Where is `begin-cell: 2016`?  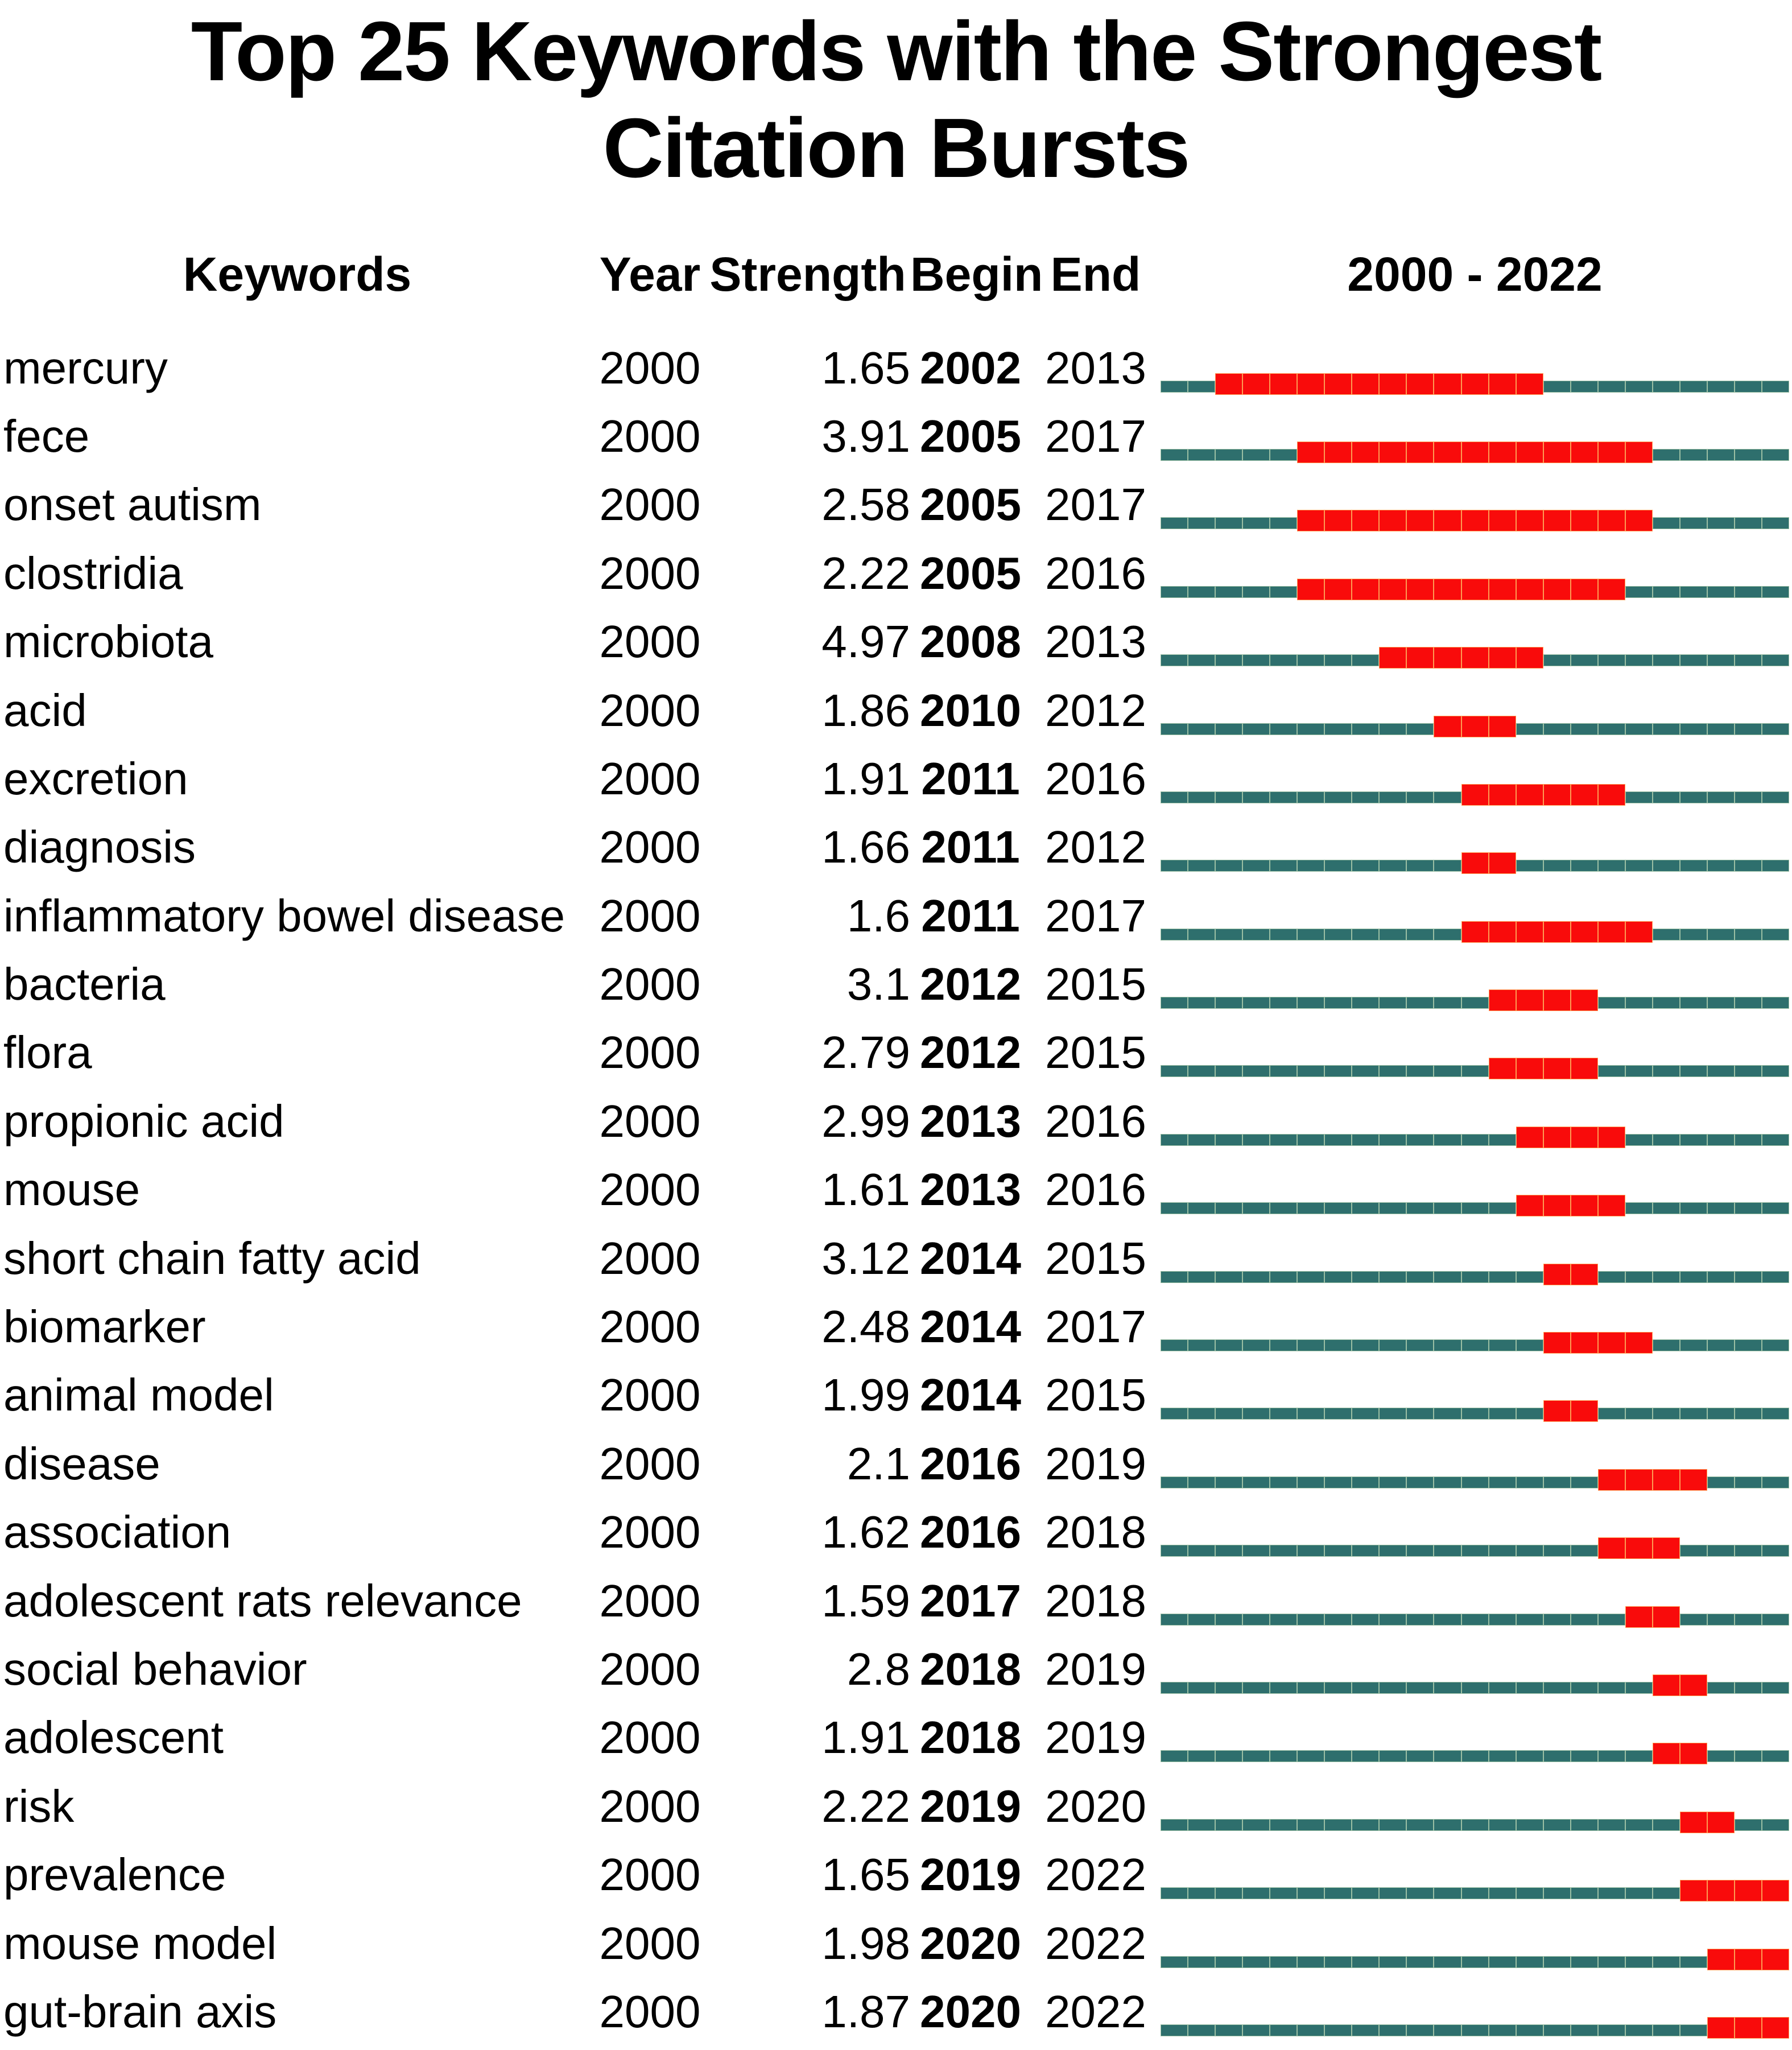 begin-cell: 2016 is located at coordinates (970, 1463).